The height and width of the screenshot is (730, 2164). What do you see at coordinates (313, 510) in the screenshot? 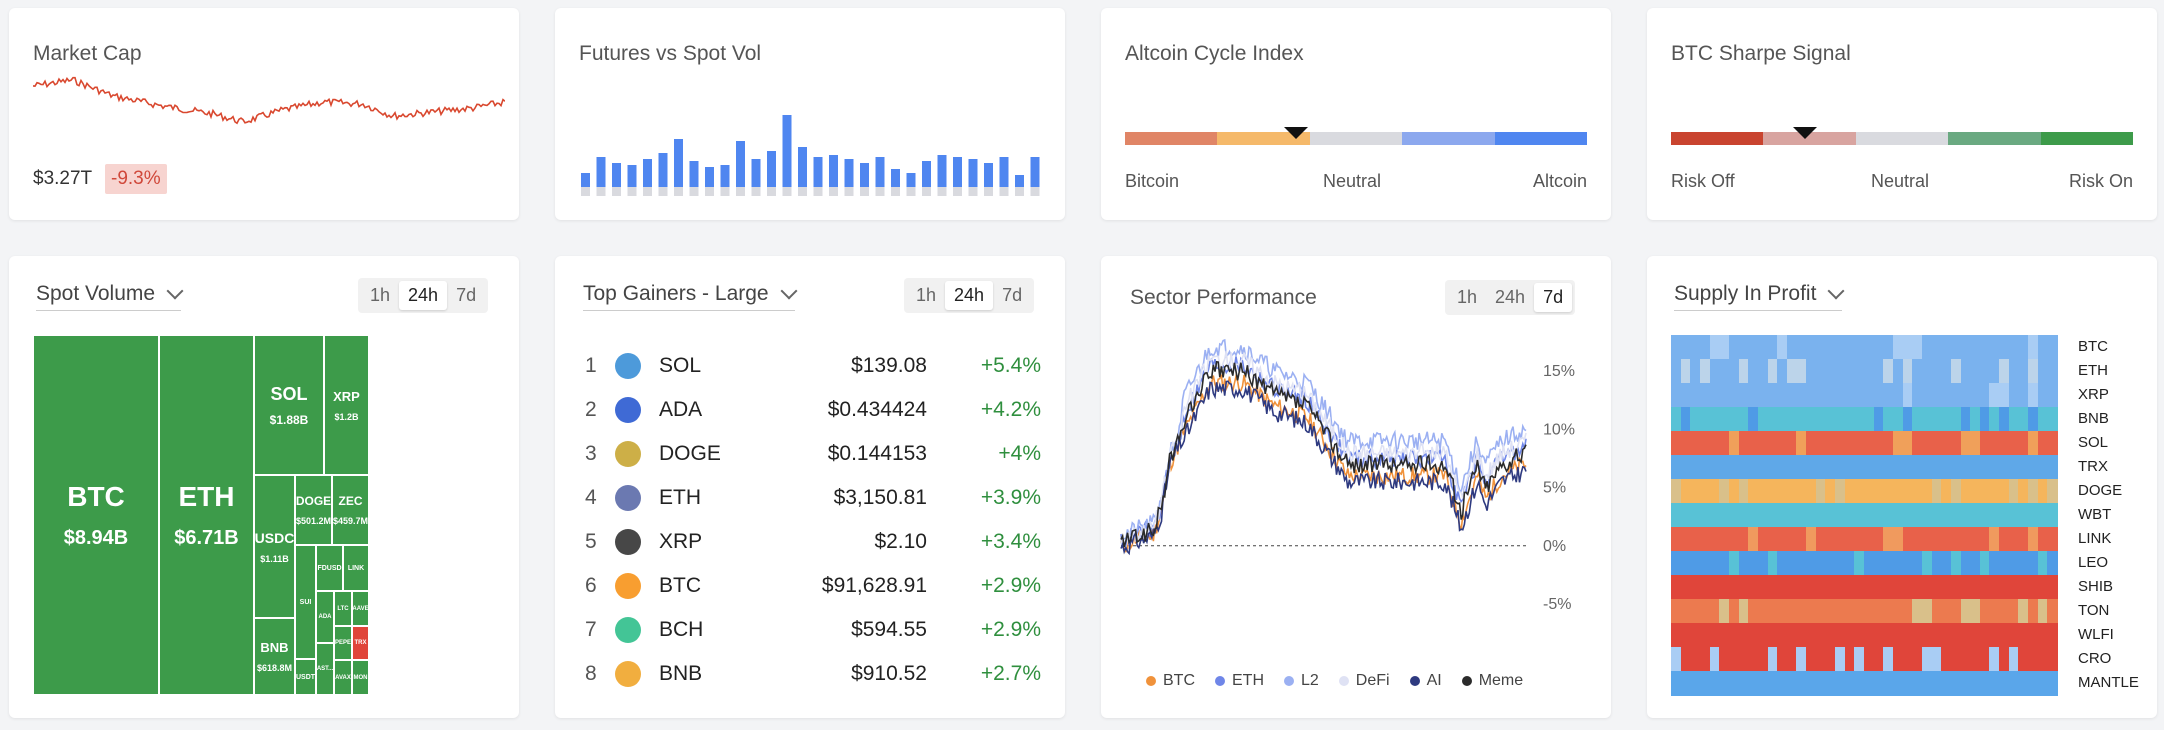
I see `treemap-tile-doge: DOGE $501.2M` at bounding box center [313, 510].